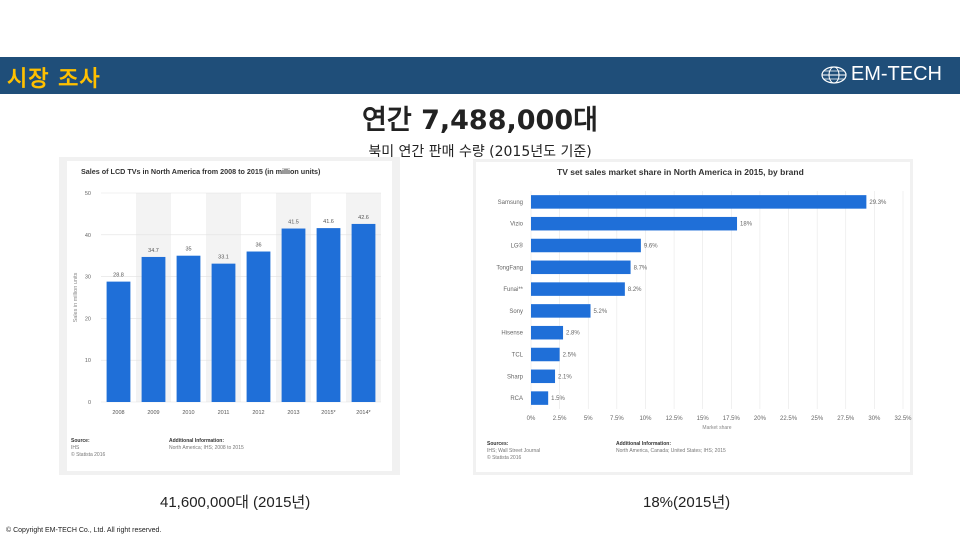 Image resolution: width=960 pixels, height=540 pixels. I want to click on x-tick-label: 5%, so click(588, 419).